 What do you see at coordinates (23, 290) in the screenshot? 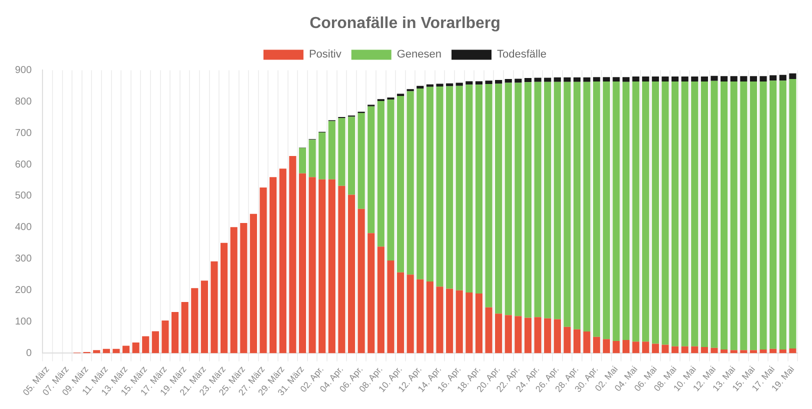
I see `y-tick-label: 200` at bounding box center [23, 290].